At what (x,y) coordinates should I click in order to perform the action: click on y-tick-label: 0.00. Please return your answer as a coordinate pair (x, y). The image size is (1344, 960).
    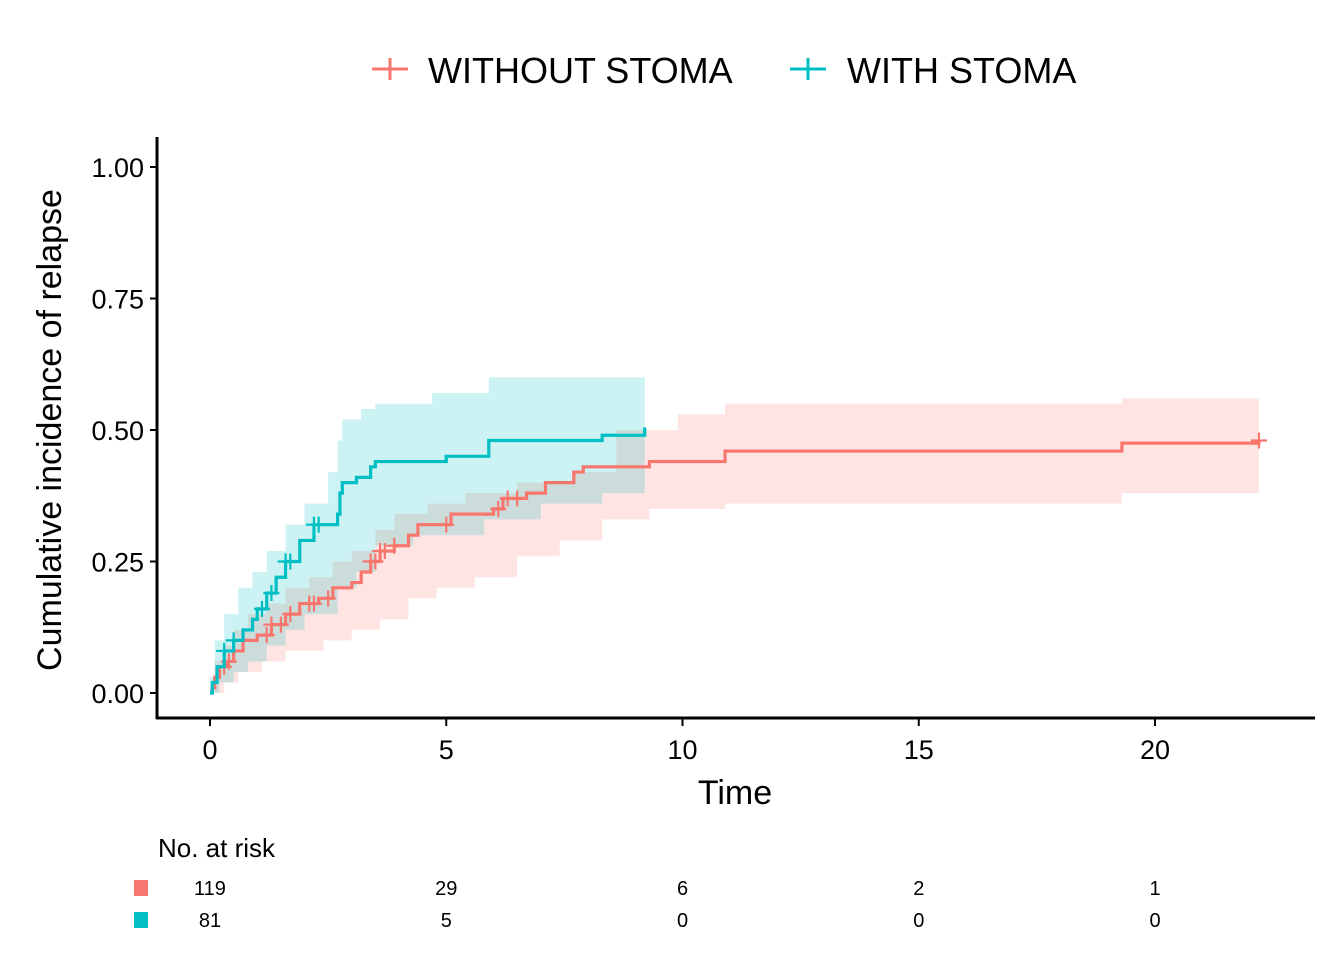
    Looking at the image, I should click on (117, 694).